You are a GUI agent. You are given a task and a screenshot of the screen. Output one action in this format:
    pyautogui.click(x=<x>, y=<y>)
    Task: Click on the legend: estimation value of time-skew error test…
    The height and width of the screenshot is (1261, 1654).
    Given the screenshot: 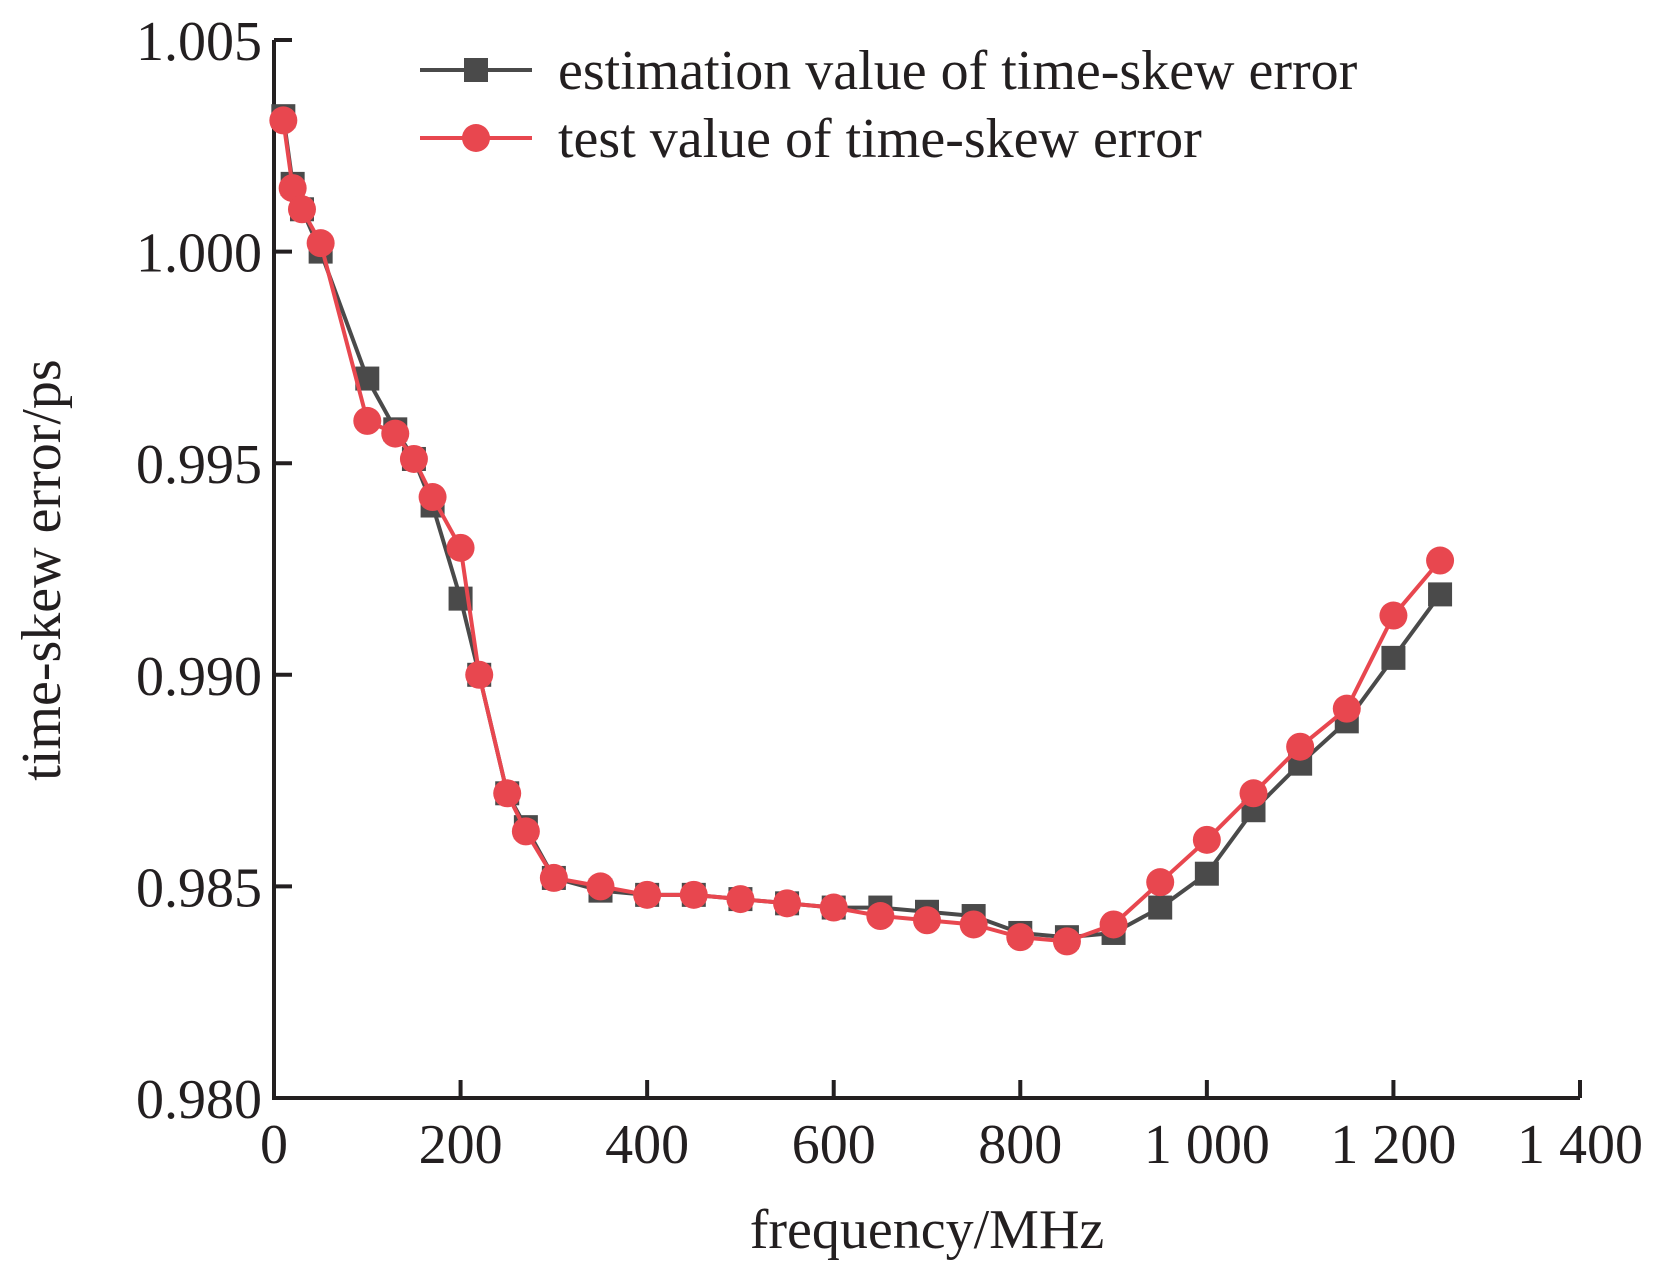 What is the action you would take?
    pyautogui.click(x=889, y=105)
    